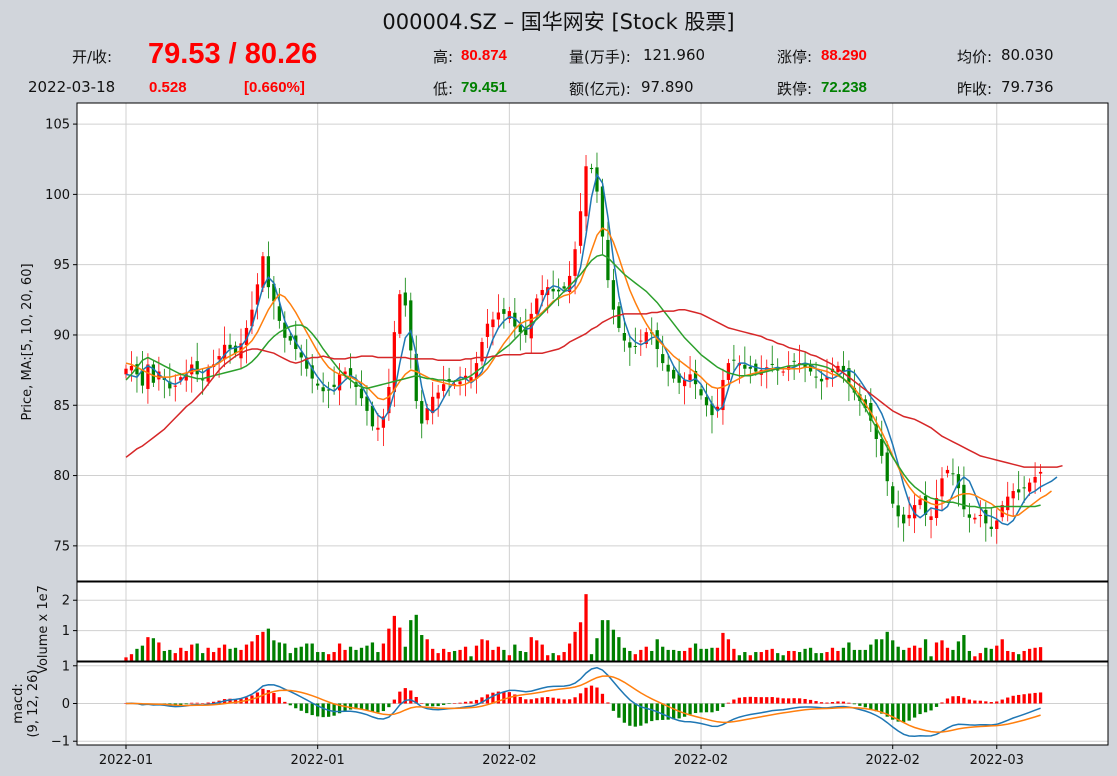 The width and height of the screenshot is (1117, 776). What do you see at coordinates (844, 55) in the screenshot?
I see `limit-up-value: 88.290` at bounding box center [844, 55].